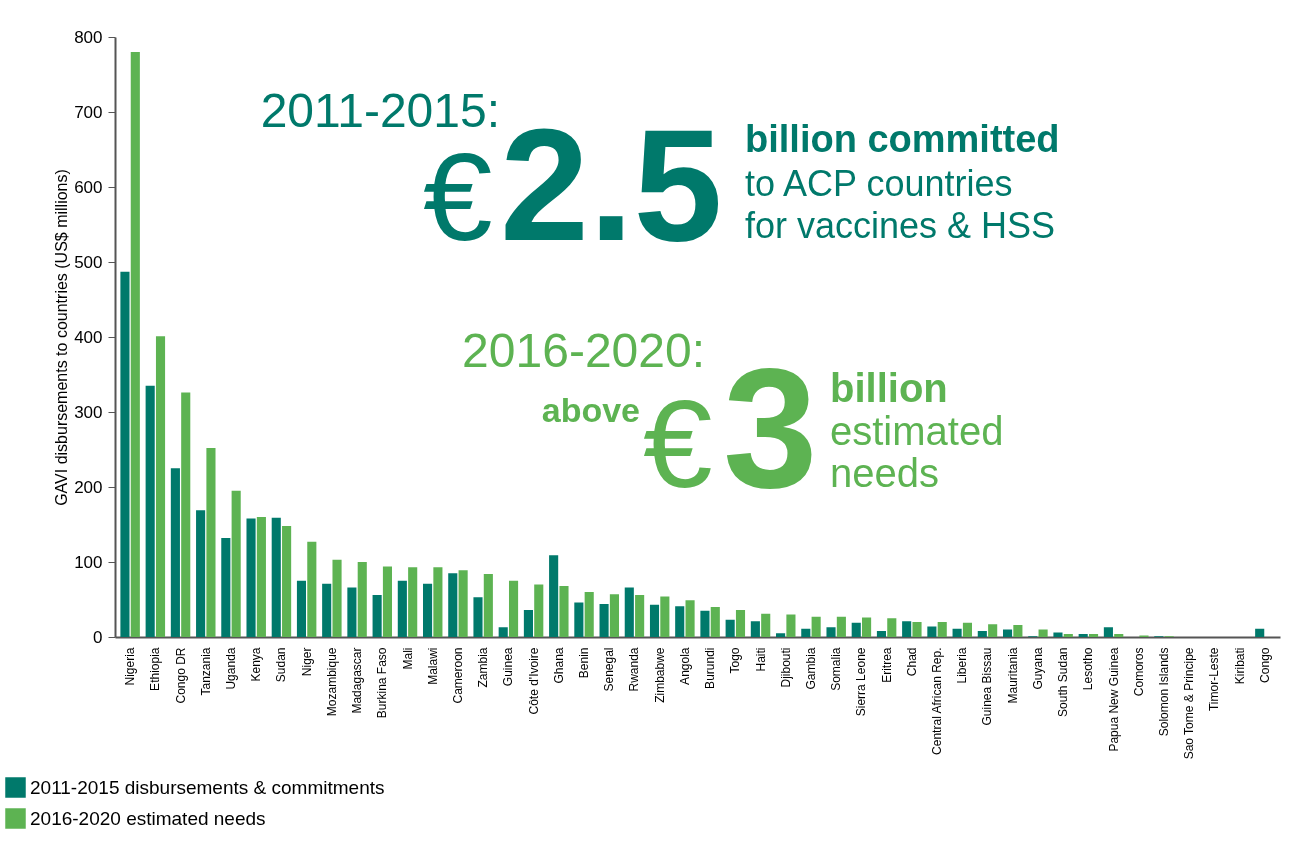  I want to click on y-tick-label: 500, so click(88, 262).